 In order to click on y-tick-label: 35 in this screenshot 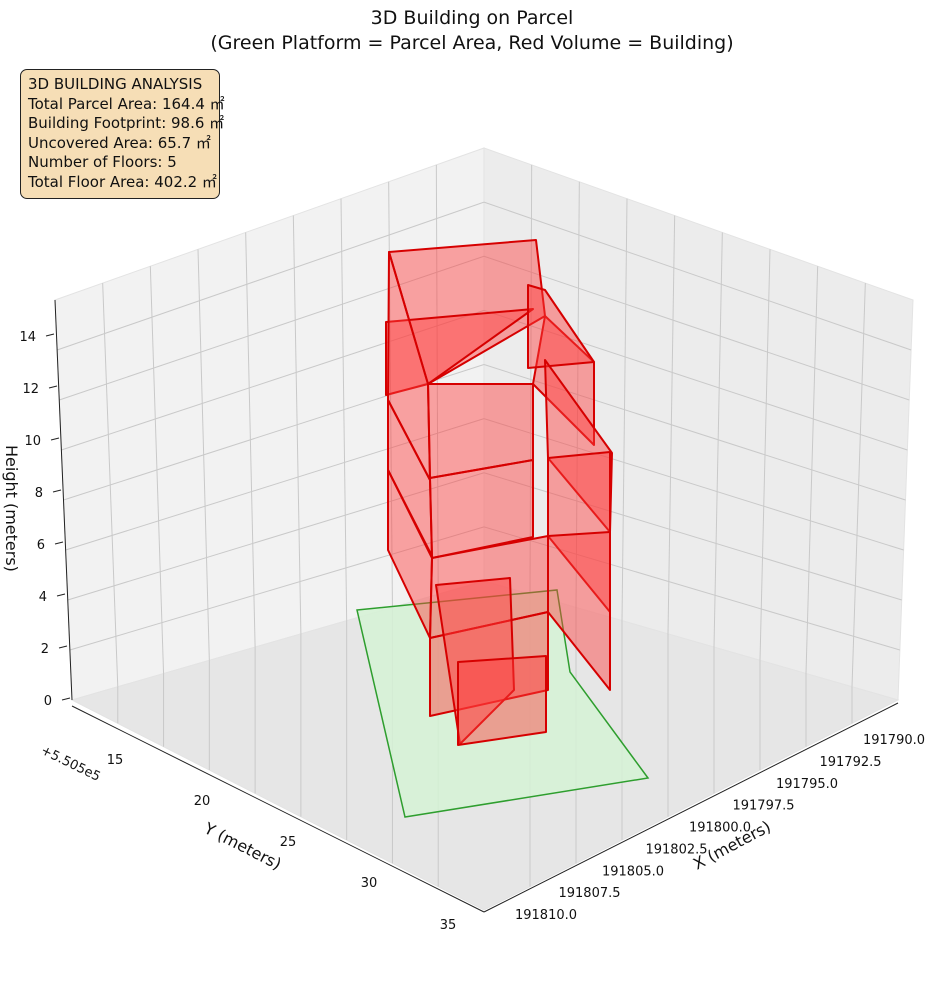, I will do `click(448, 925)`.